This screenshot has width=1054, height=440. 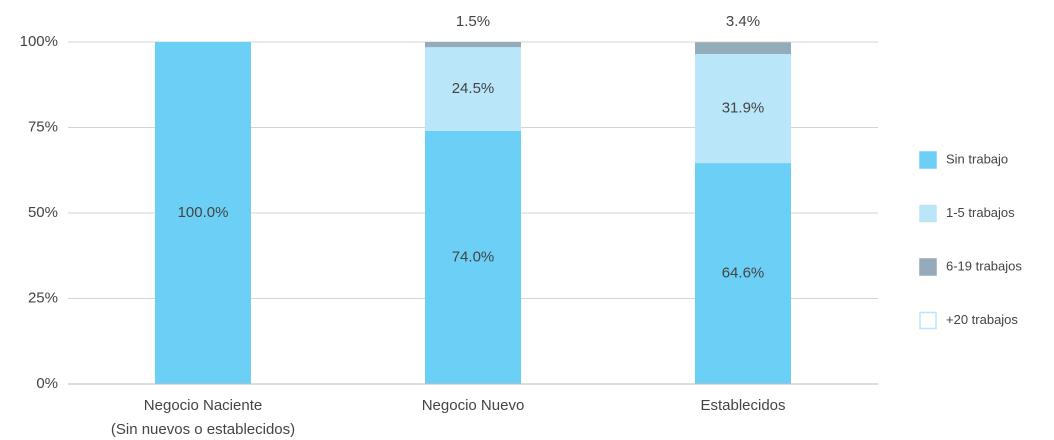 I want to click on value-label: 1.5%, so click(x=473, y=21).